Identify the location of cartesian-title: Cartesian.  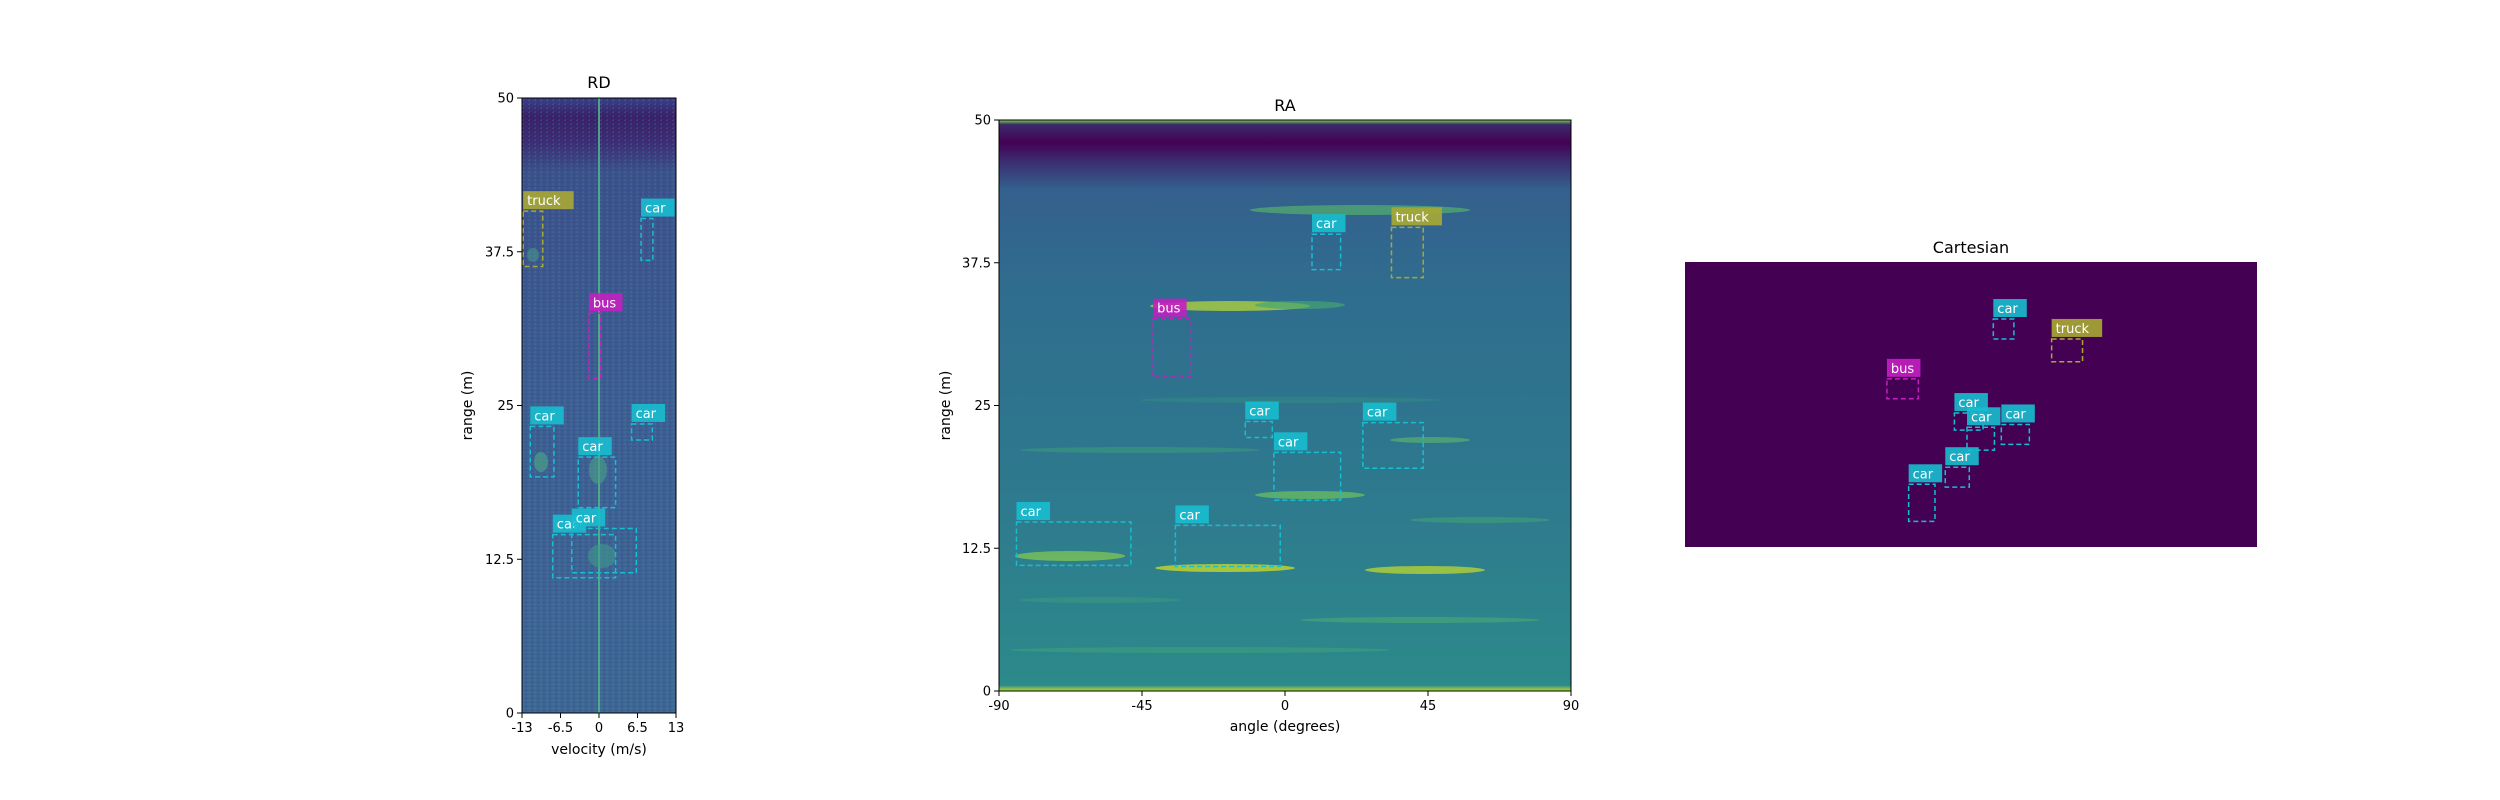
(1971, 247).